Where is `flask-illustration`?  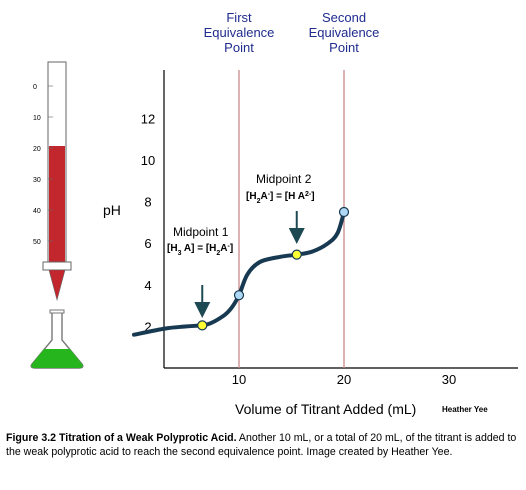 flask-illustration is located at coordinates (57, 339).